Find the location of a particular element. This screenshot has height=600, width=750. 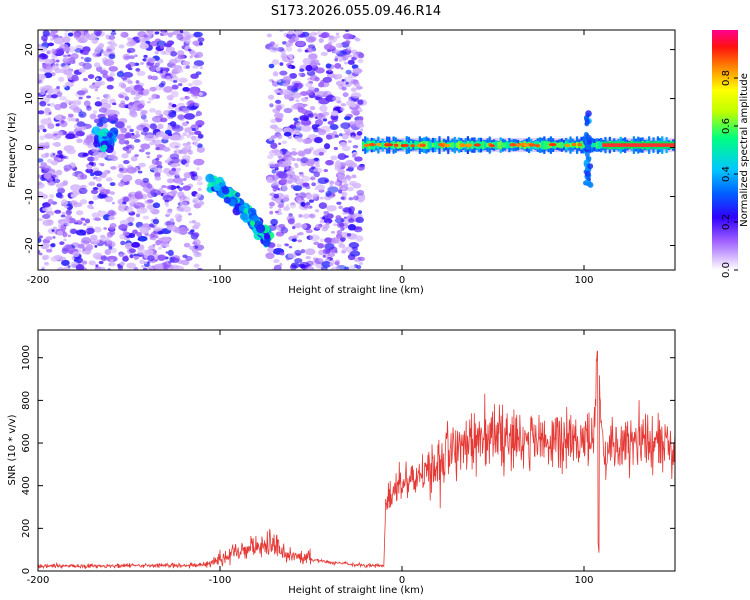

snr-ytick-label: 200 is located at coordinates (26, 528).